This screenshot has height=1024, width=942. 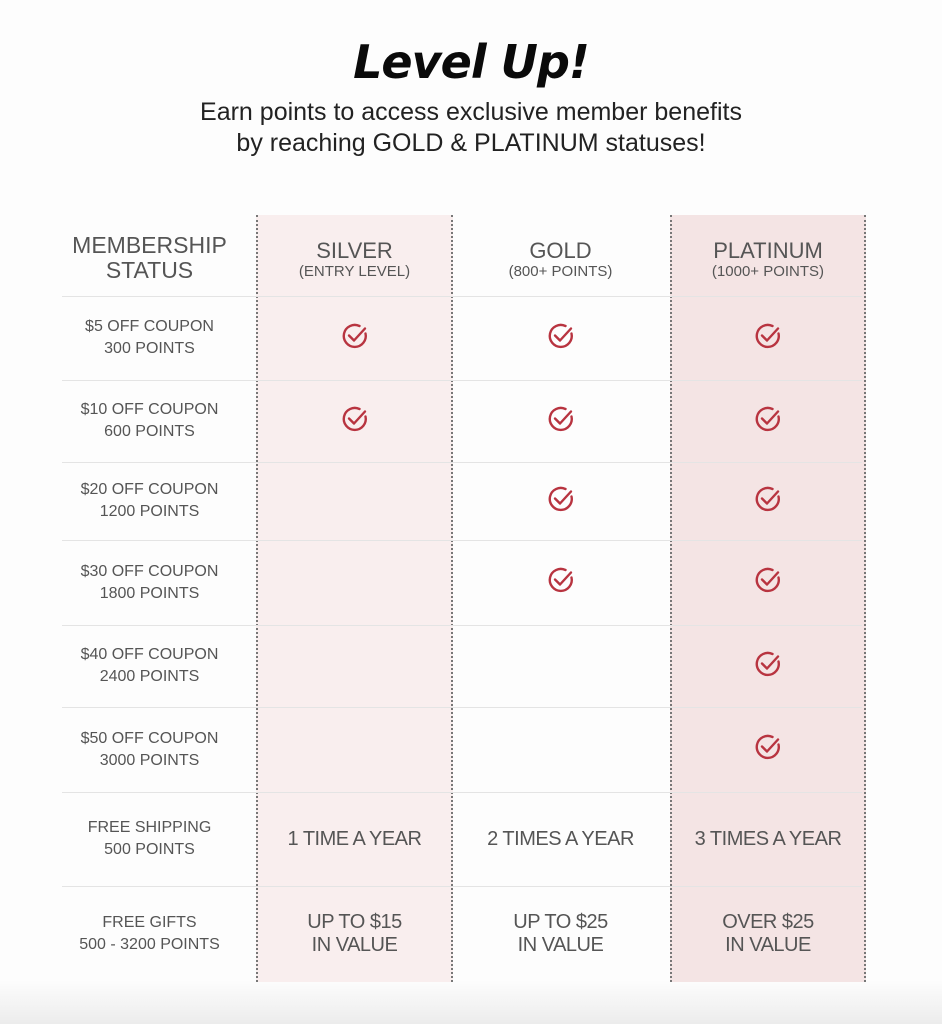 I want to click on tier-sub: (1000+ POINTS), so click(x=768, y=271).